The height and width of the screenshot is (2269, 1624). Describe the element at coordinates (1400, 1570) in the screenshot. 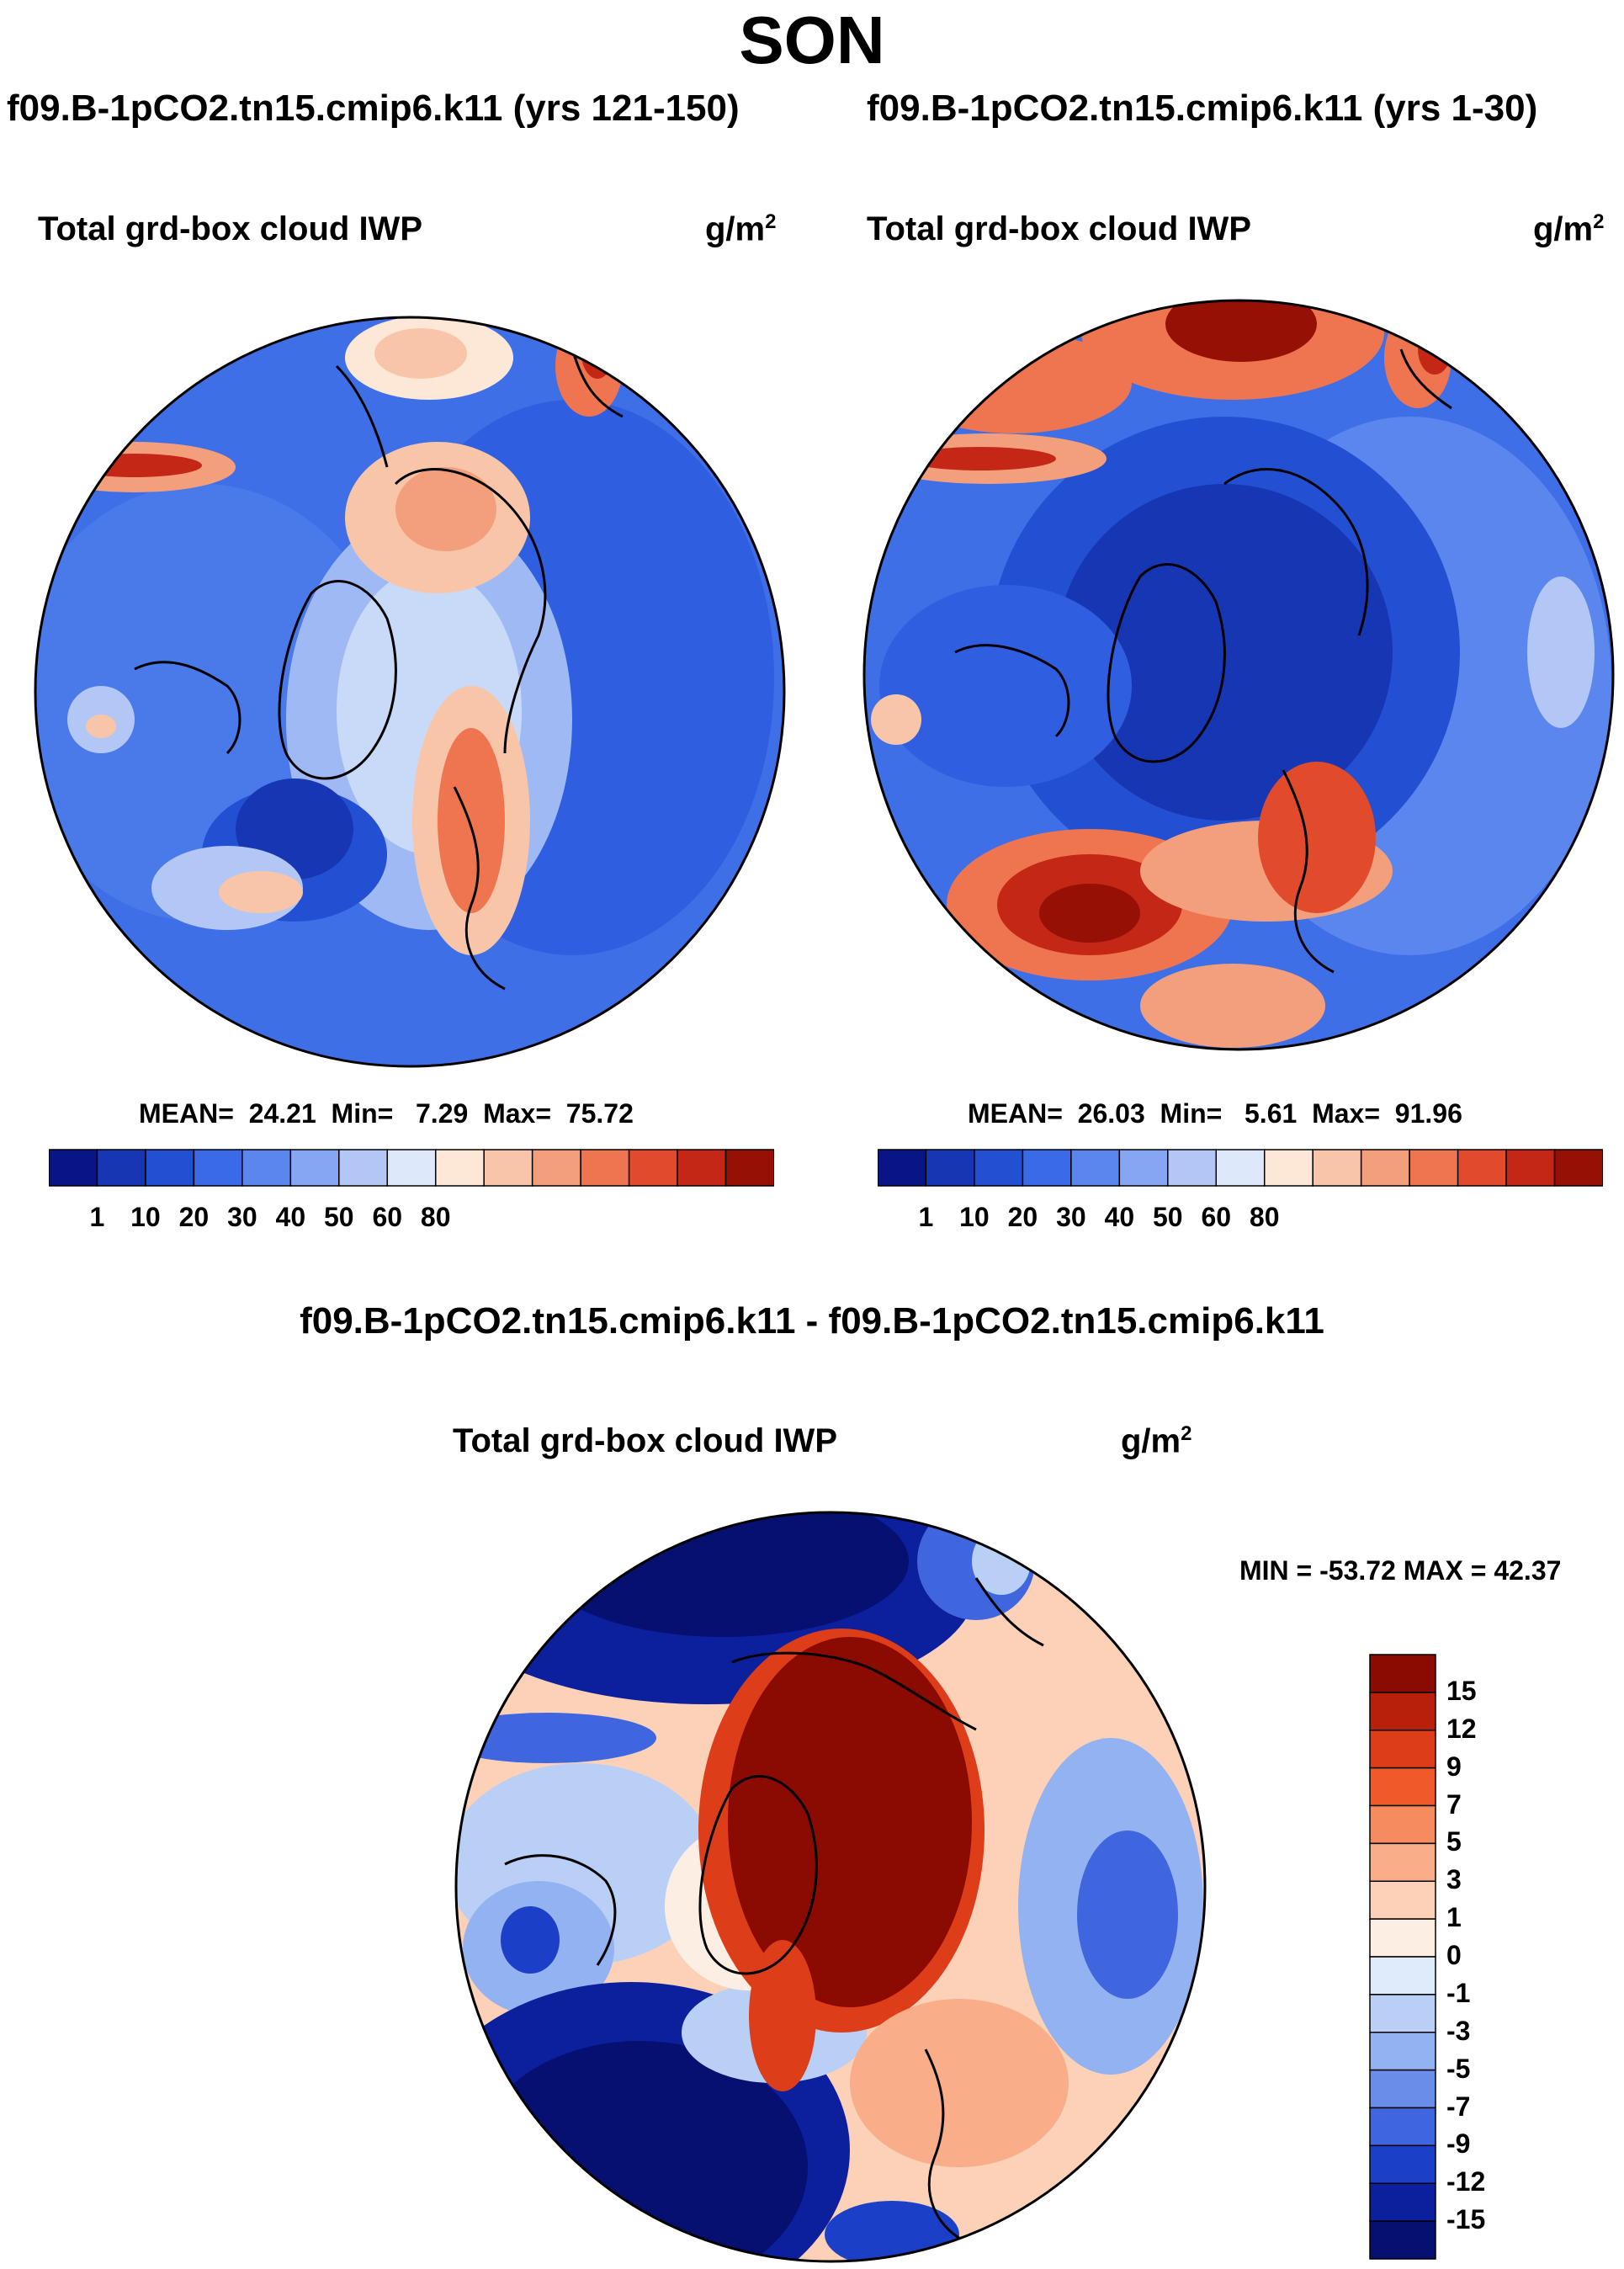

I see `difference-min-max: MIN = -53.72 MAX = 42.37` at that location.